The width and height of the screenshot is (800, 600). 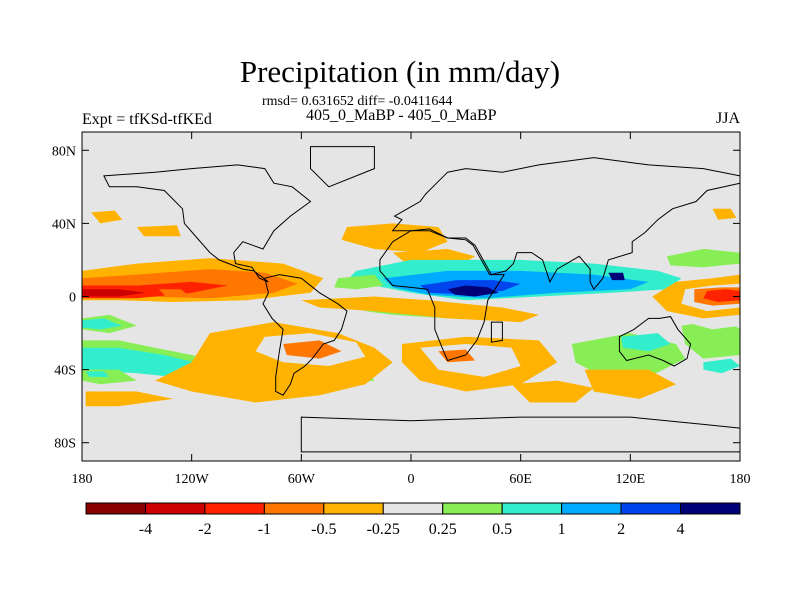 What do you see at coordinates (192, 479) in the screenshot?
I see `lon-tick-label: 120W` at bounding box center [192, 479].